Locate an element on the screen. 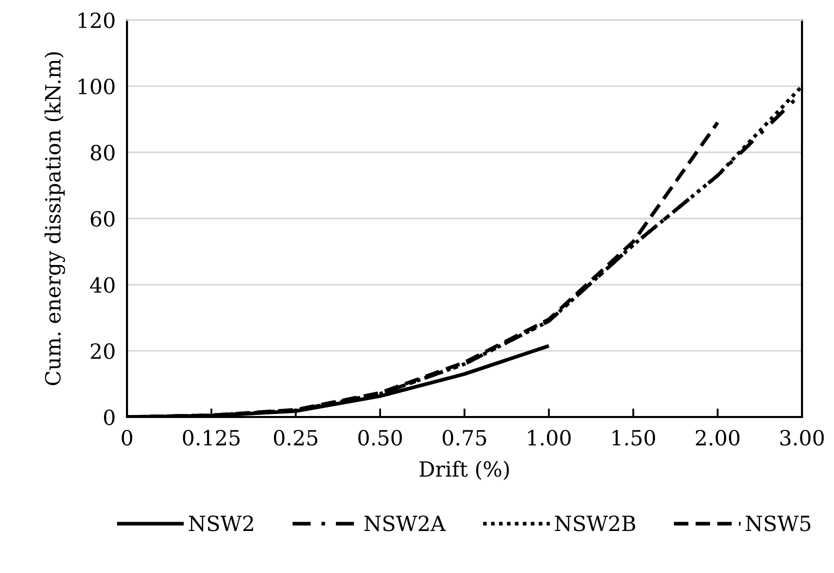  x-tick-label: 0.75 is located at coordinates (464, 438).